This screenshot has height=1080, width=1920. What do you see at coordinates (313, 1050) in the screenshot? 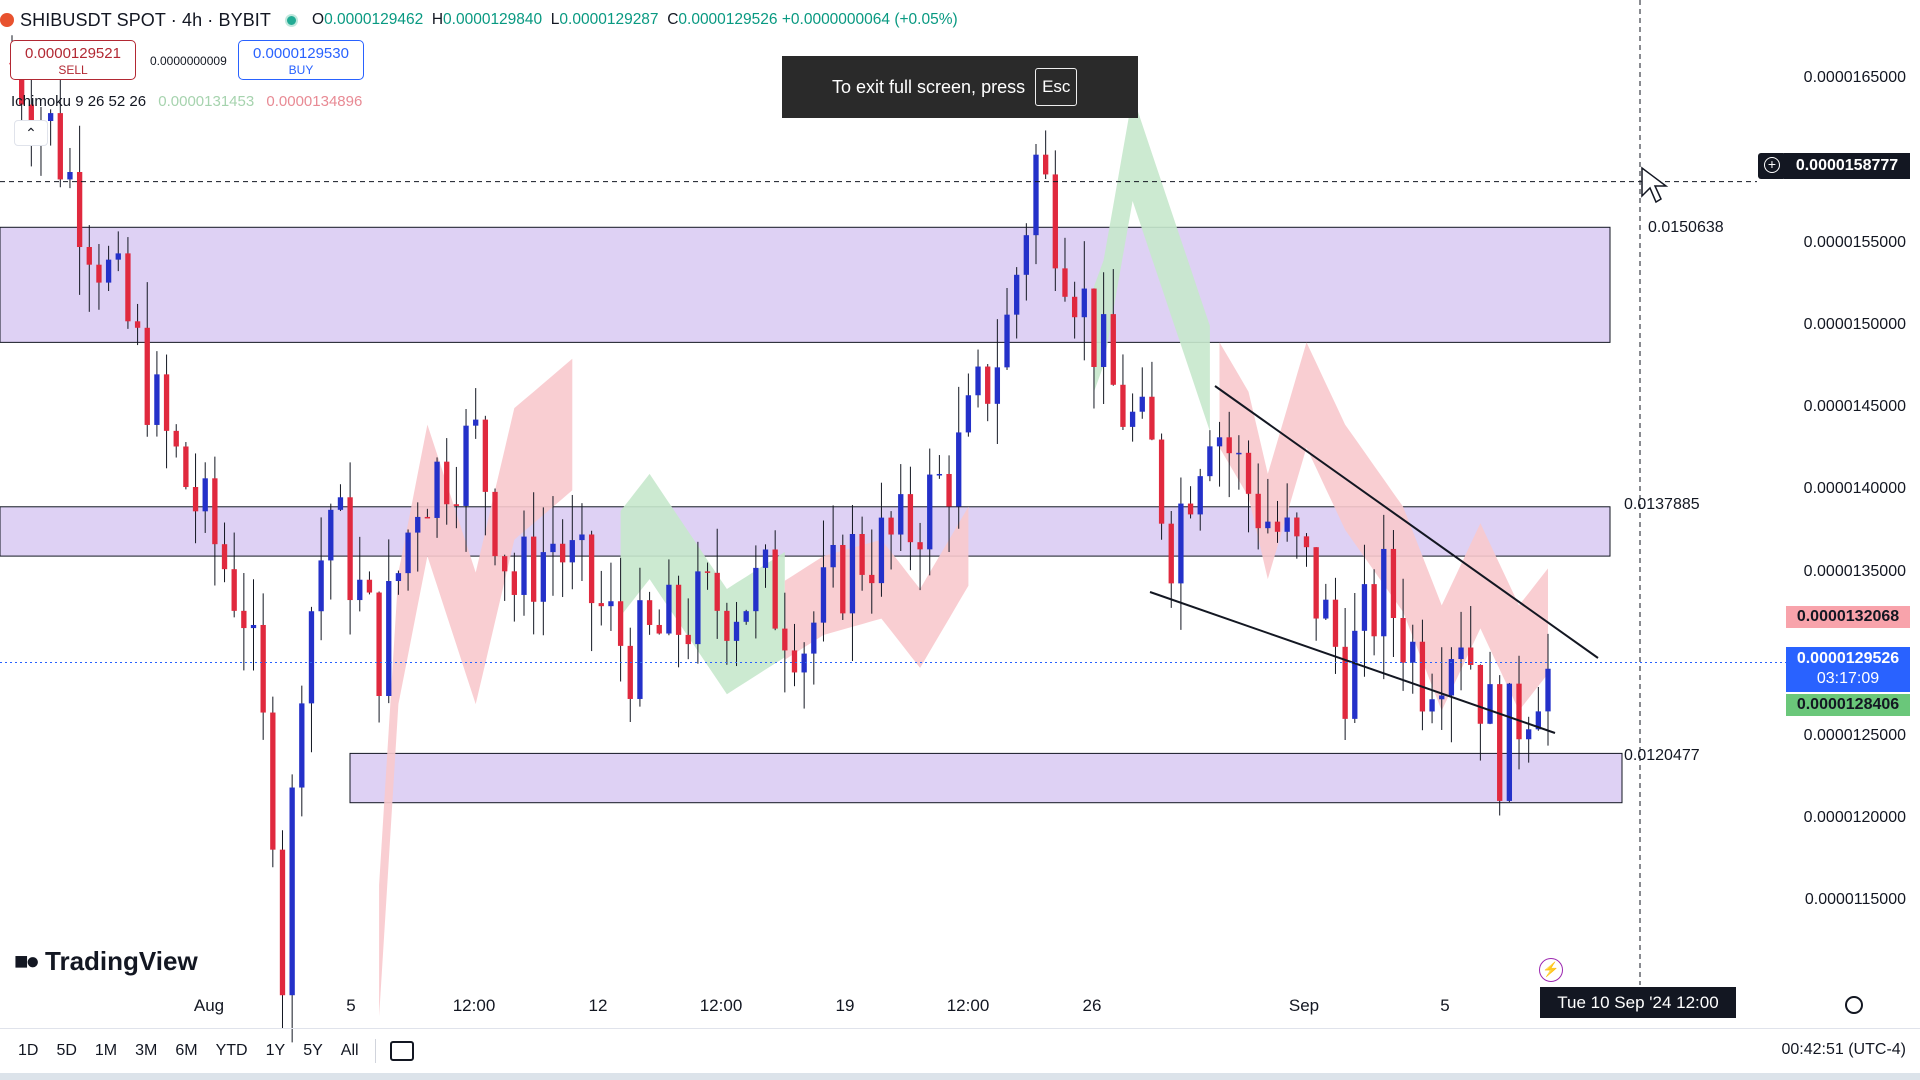
I see `range-button-5y: 5Y` at bounding box center [313, 1050].